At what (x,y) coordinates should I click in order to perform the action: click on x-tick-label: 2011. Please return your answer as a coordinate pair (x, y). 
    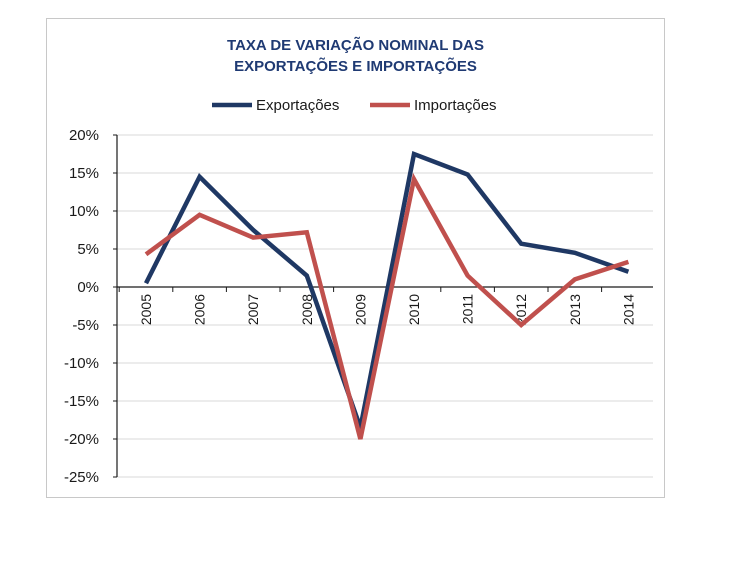
    Looking at the image, I should click on (468, 309).